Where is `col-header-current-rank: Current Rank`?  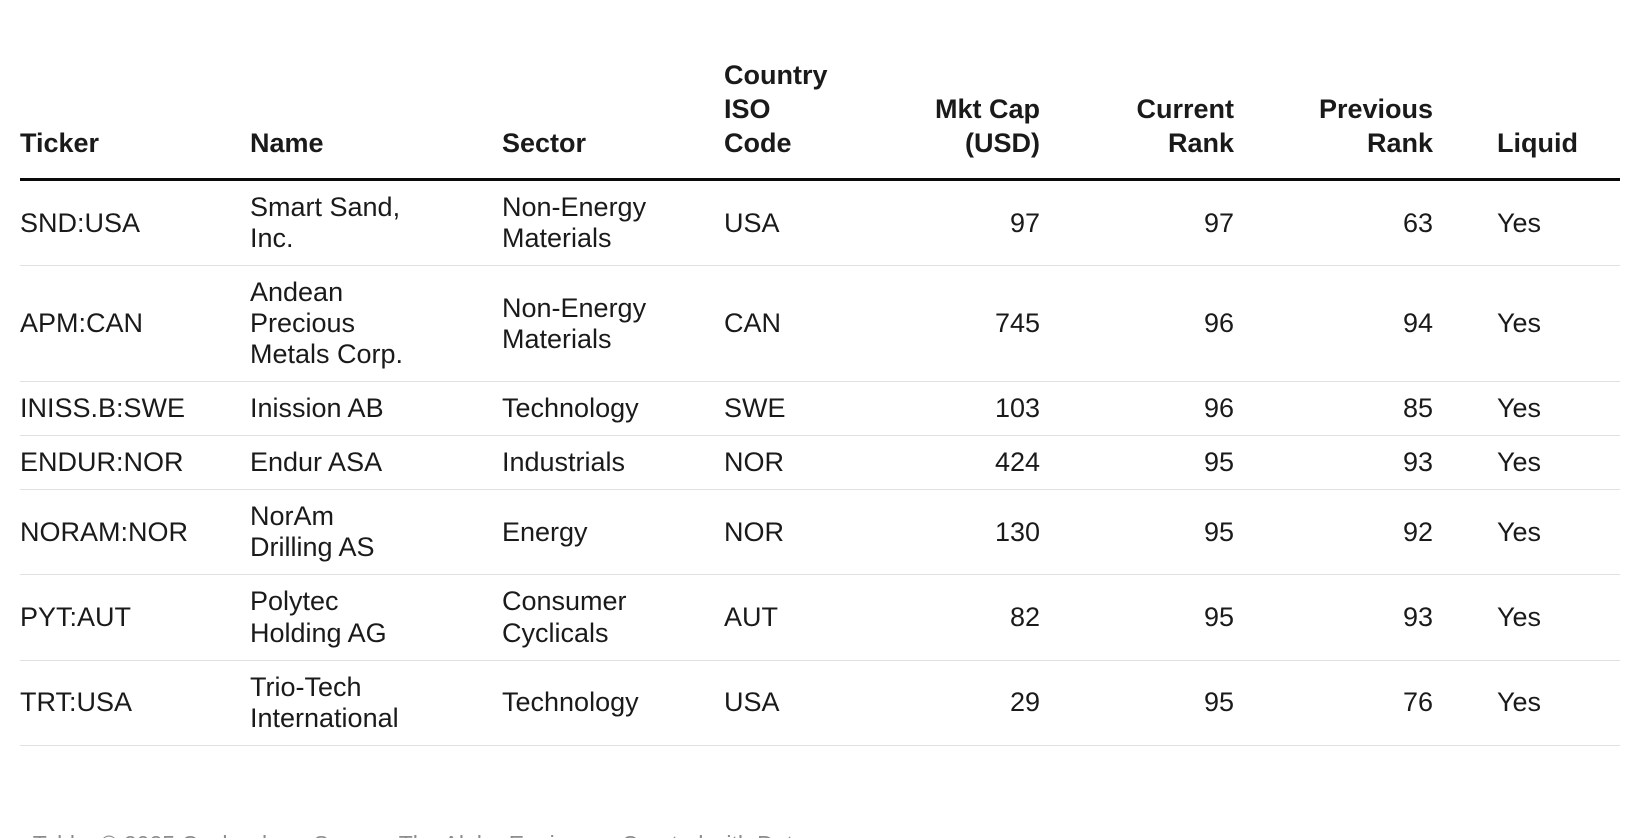 col-header-current-rank: Current Rank is located at coordinates (1157, 104).